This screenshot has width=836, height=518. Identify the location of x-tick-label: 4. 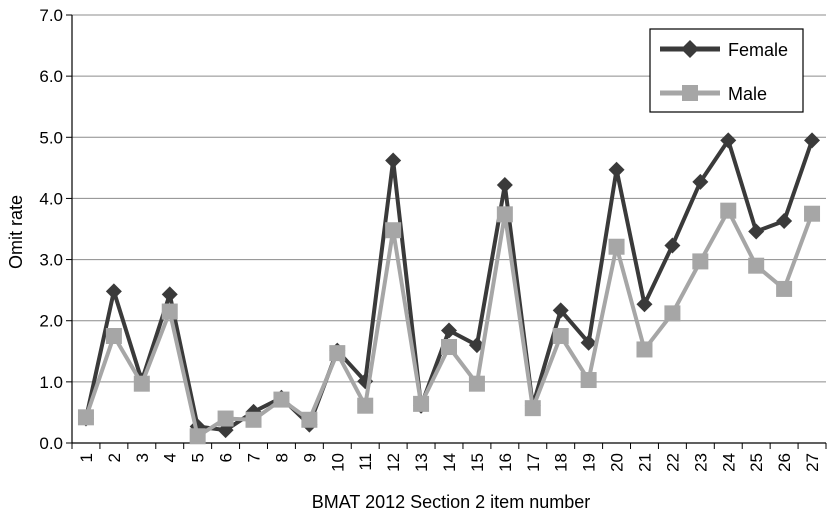
(170, 457).